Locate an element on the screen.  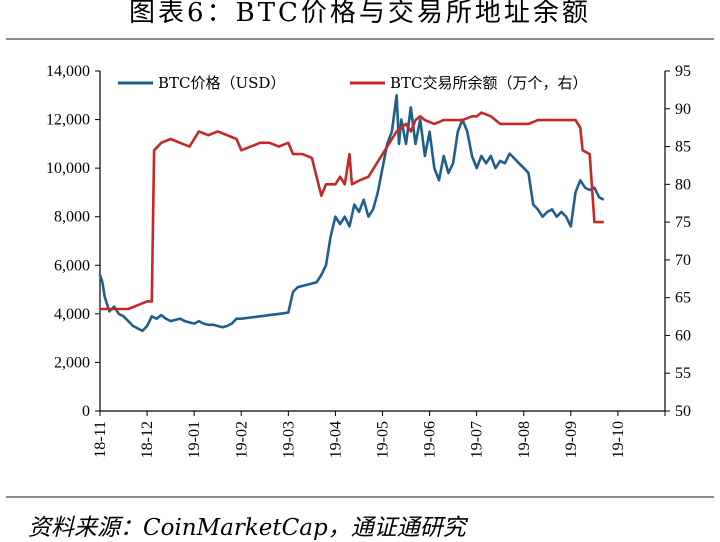
y-right-tick-label: 90 is located at coordinates (683, 109).